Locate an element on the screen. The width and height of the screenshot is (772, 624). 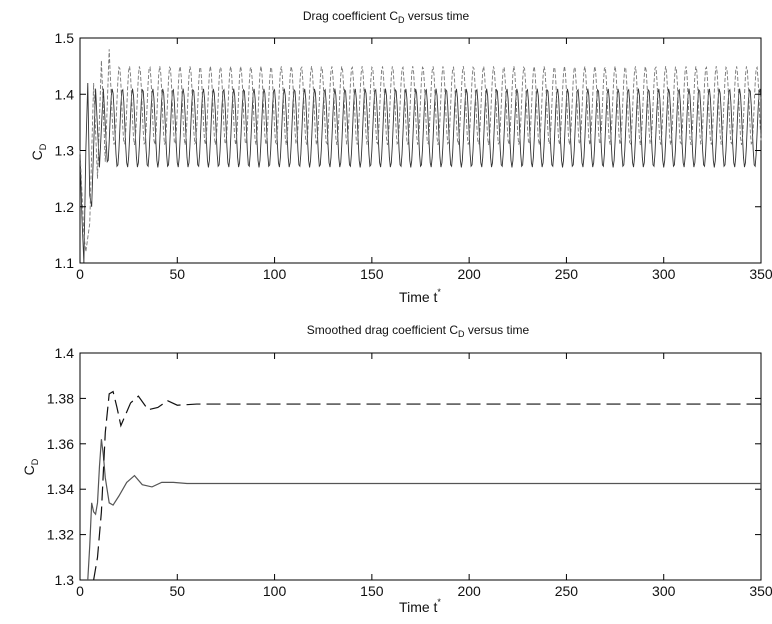
chart-bottom-ylabel: CD is located at coordinates (30, 466).